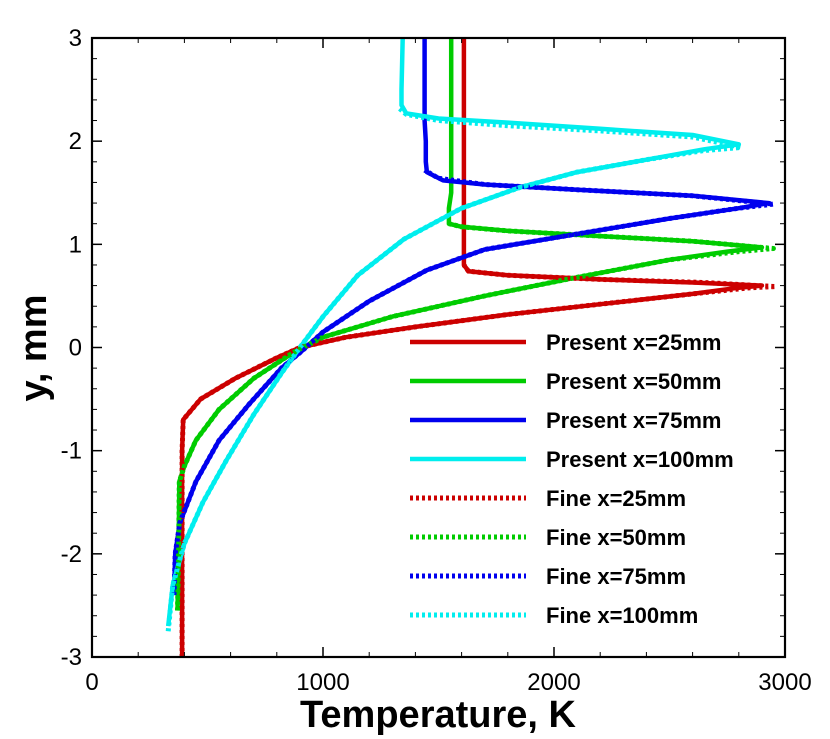 The height and width of the screenshot is (739, 830). What do you see at coordinates (71, 451) in the screenshot?
I see `y-tick-label: -1` at bounding box center [71, 451].